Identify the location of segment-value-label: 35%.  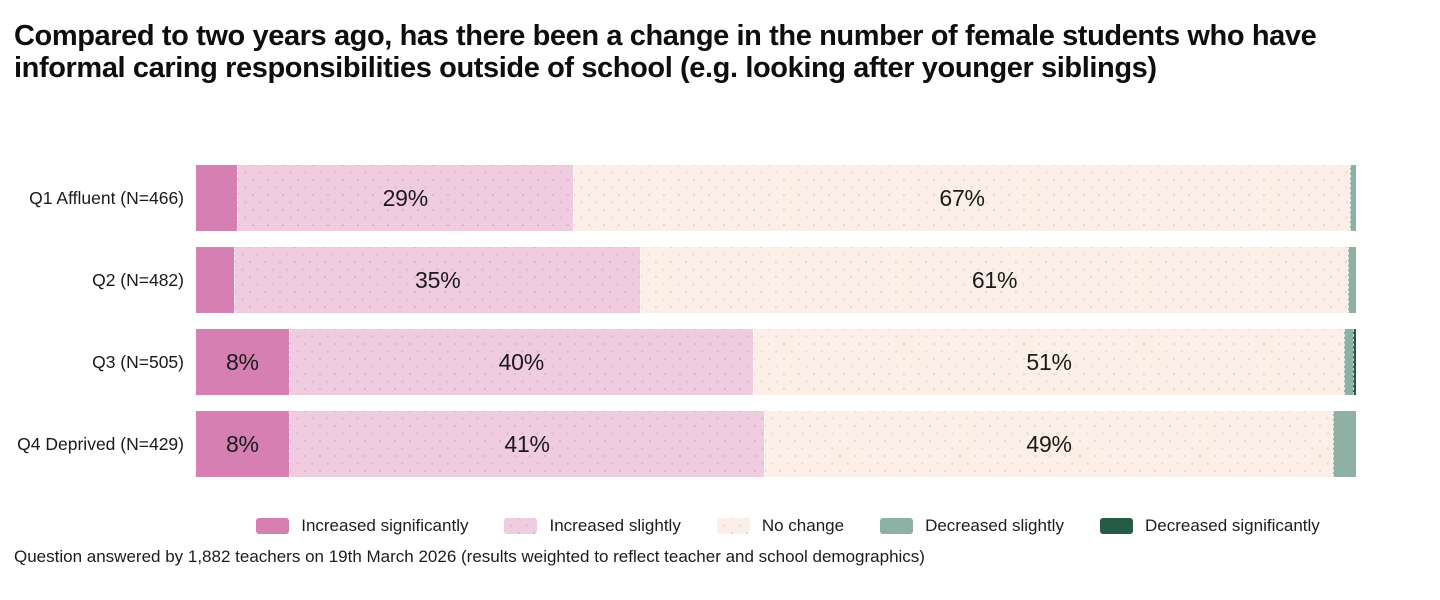
(438, 279).